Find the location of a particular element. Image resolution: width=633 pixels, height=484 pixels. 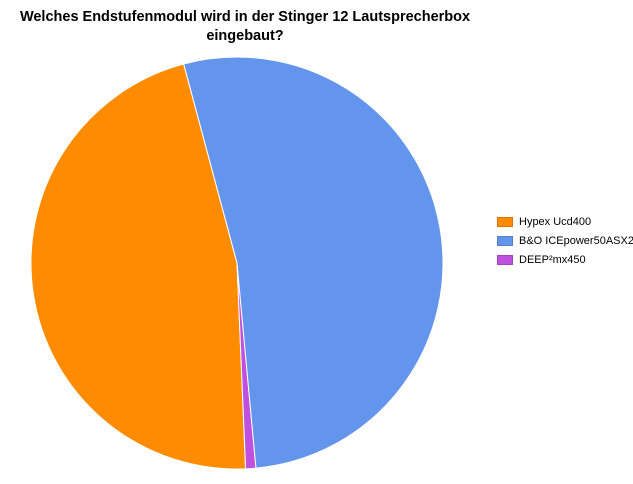

legend-label-hypex: Hypex Ucd400 is located at coordinates (555, 221).